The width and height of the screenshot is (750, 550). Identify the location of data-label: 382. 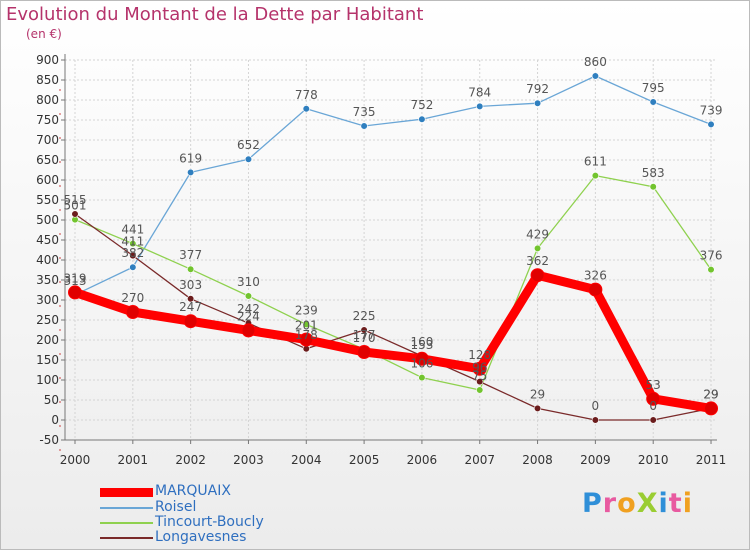
(132, 253).